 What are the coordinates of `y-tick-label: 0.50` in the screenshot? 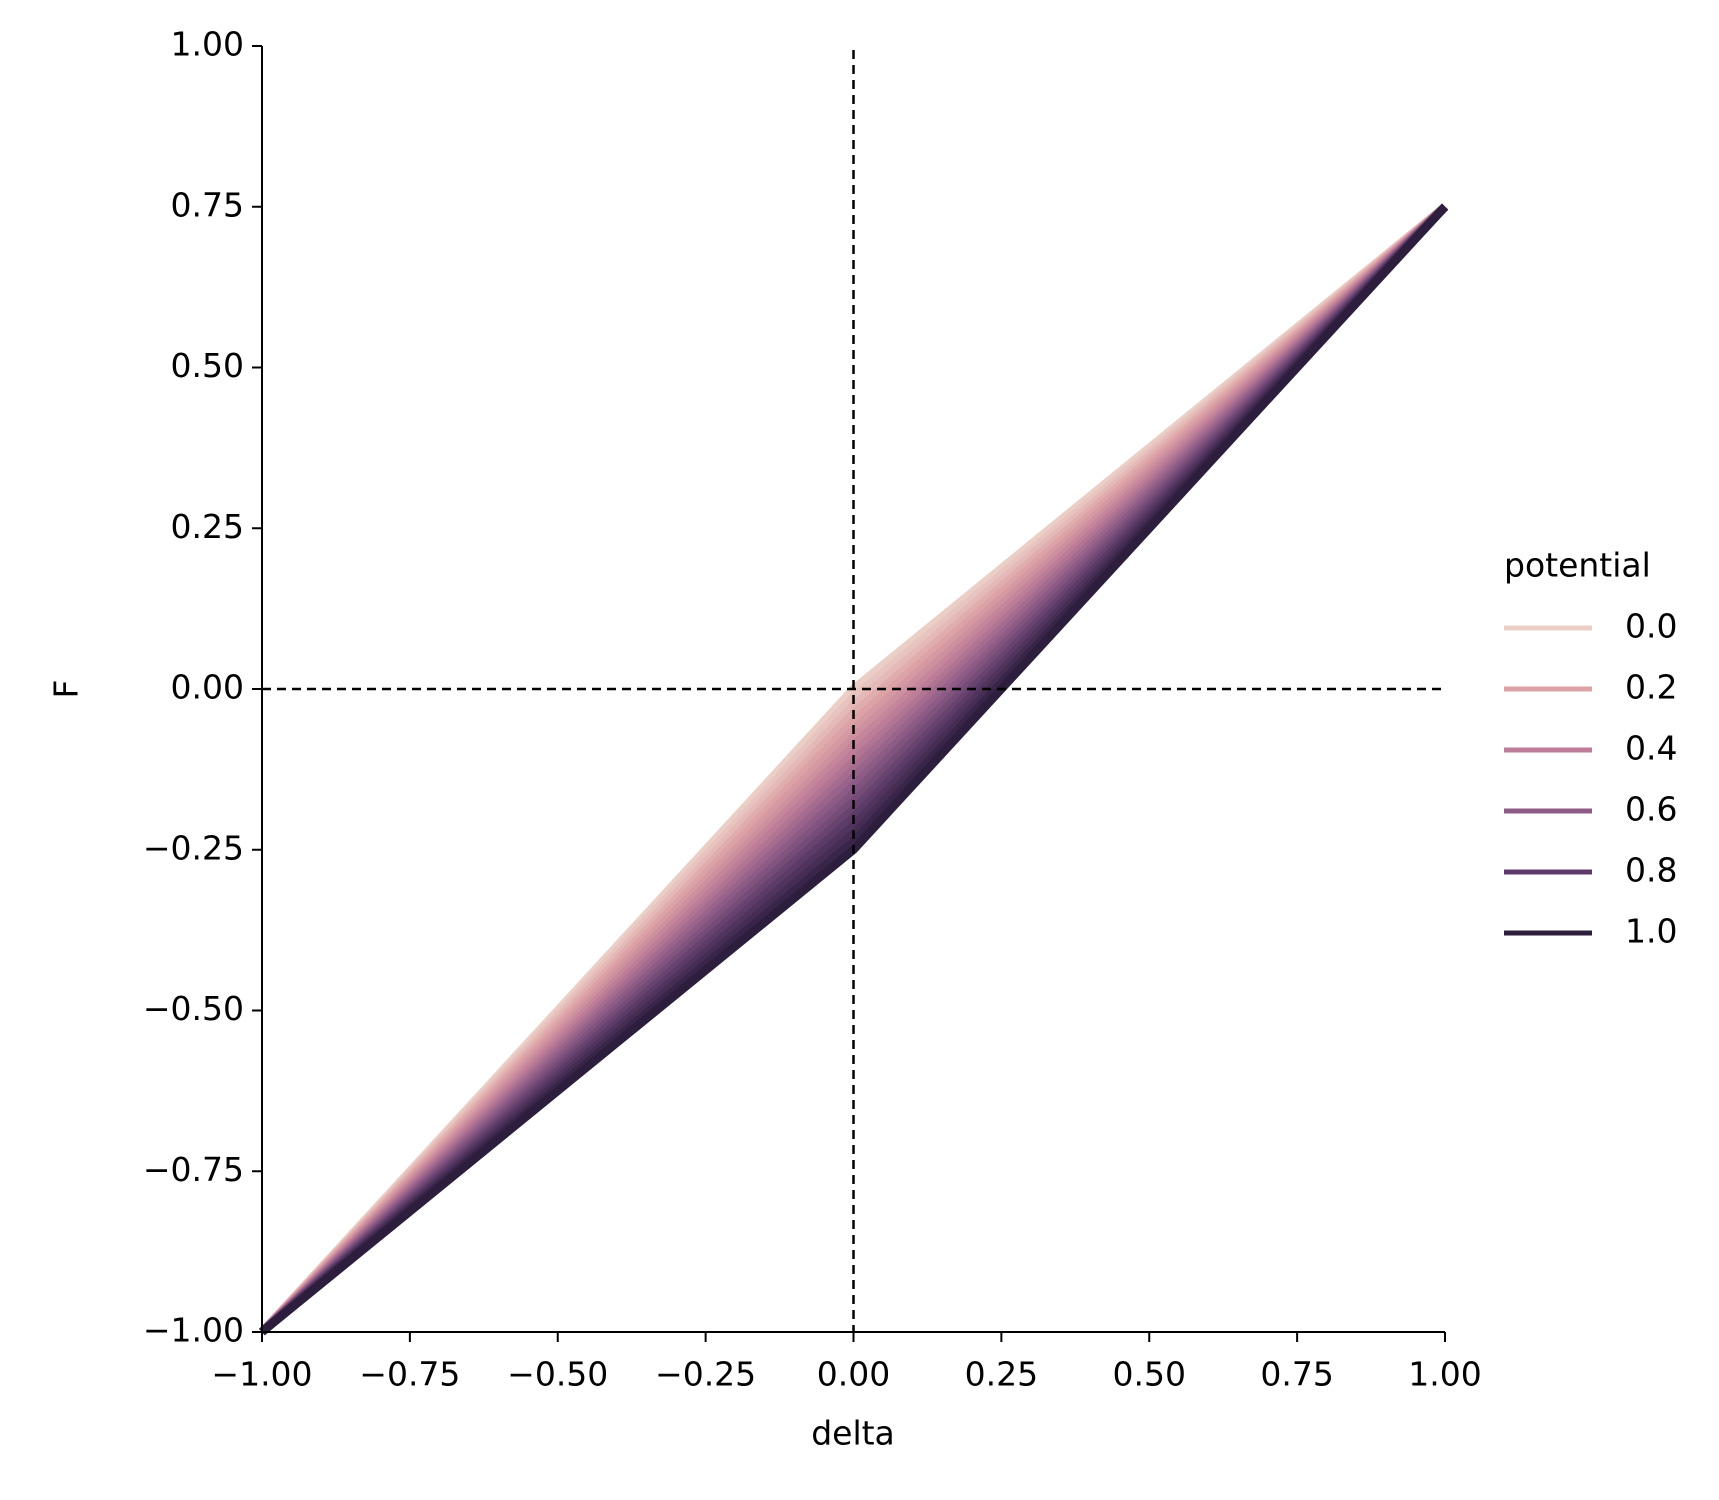 It's located at (207, 365).